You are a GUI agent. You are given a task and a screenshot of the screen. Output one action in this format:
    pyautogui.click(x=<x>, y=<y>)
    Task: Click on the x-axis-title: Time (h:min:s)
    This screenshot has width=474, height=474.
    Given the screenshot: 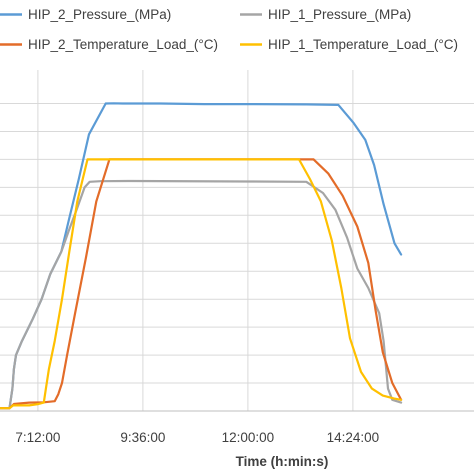 What is the action you would take?
    pyautogui.click(x=282, y=461)
    